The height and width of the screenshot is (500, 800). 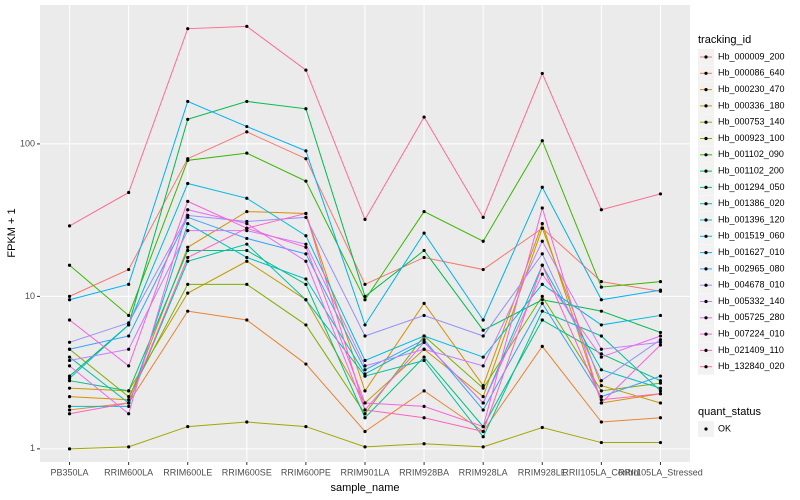 What do you see at coordinates (542, 472) in the screenshot?
I see `x-tick-label: RRIM928LE` at bounding box center [542, 472].